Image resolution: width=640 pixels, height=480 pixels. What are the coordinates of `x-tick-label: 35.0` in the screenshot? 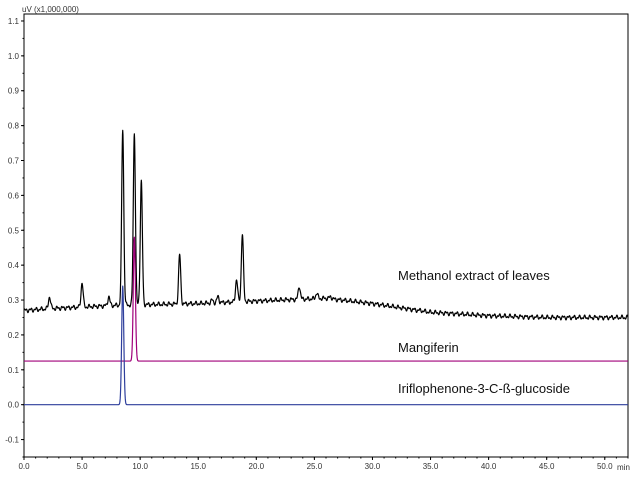 It's located at (431, 466).